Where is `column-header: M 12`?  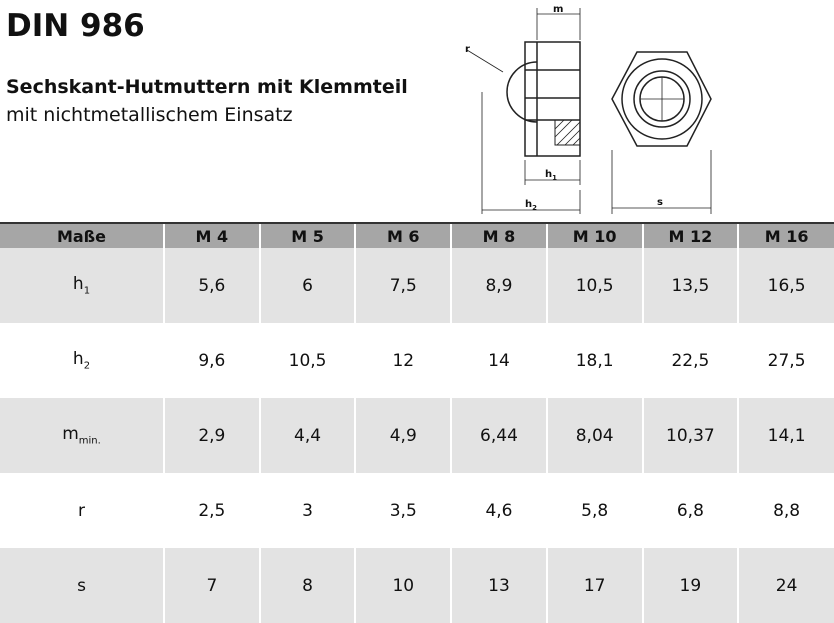
column-header: M 12 is located at coordinates (690, 235).